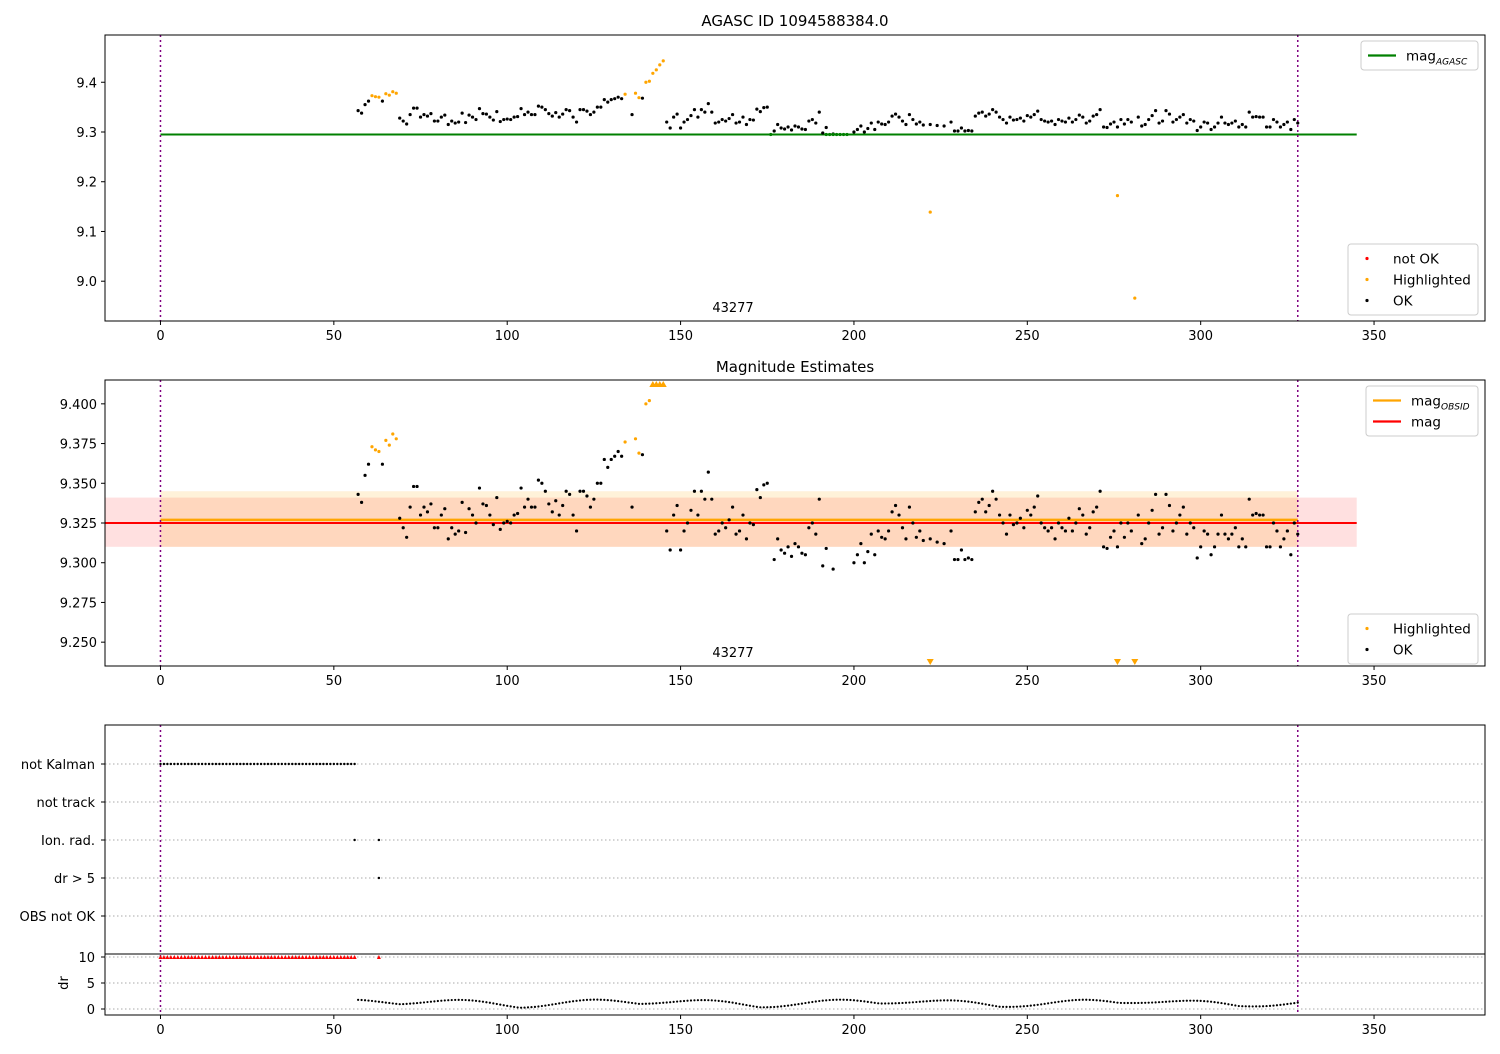 The image size is (1500, 1054). What do you see at coordinates (854, 1030) in the screenshot?
I see `x-tick-label: 200` at bounding box center [854, 1030].